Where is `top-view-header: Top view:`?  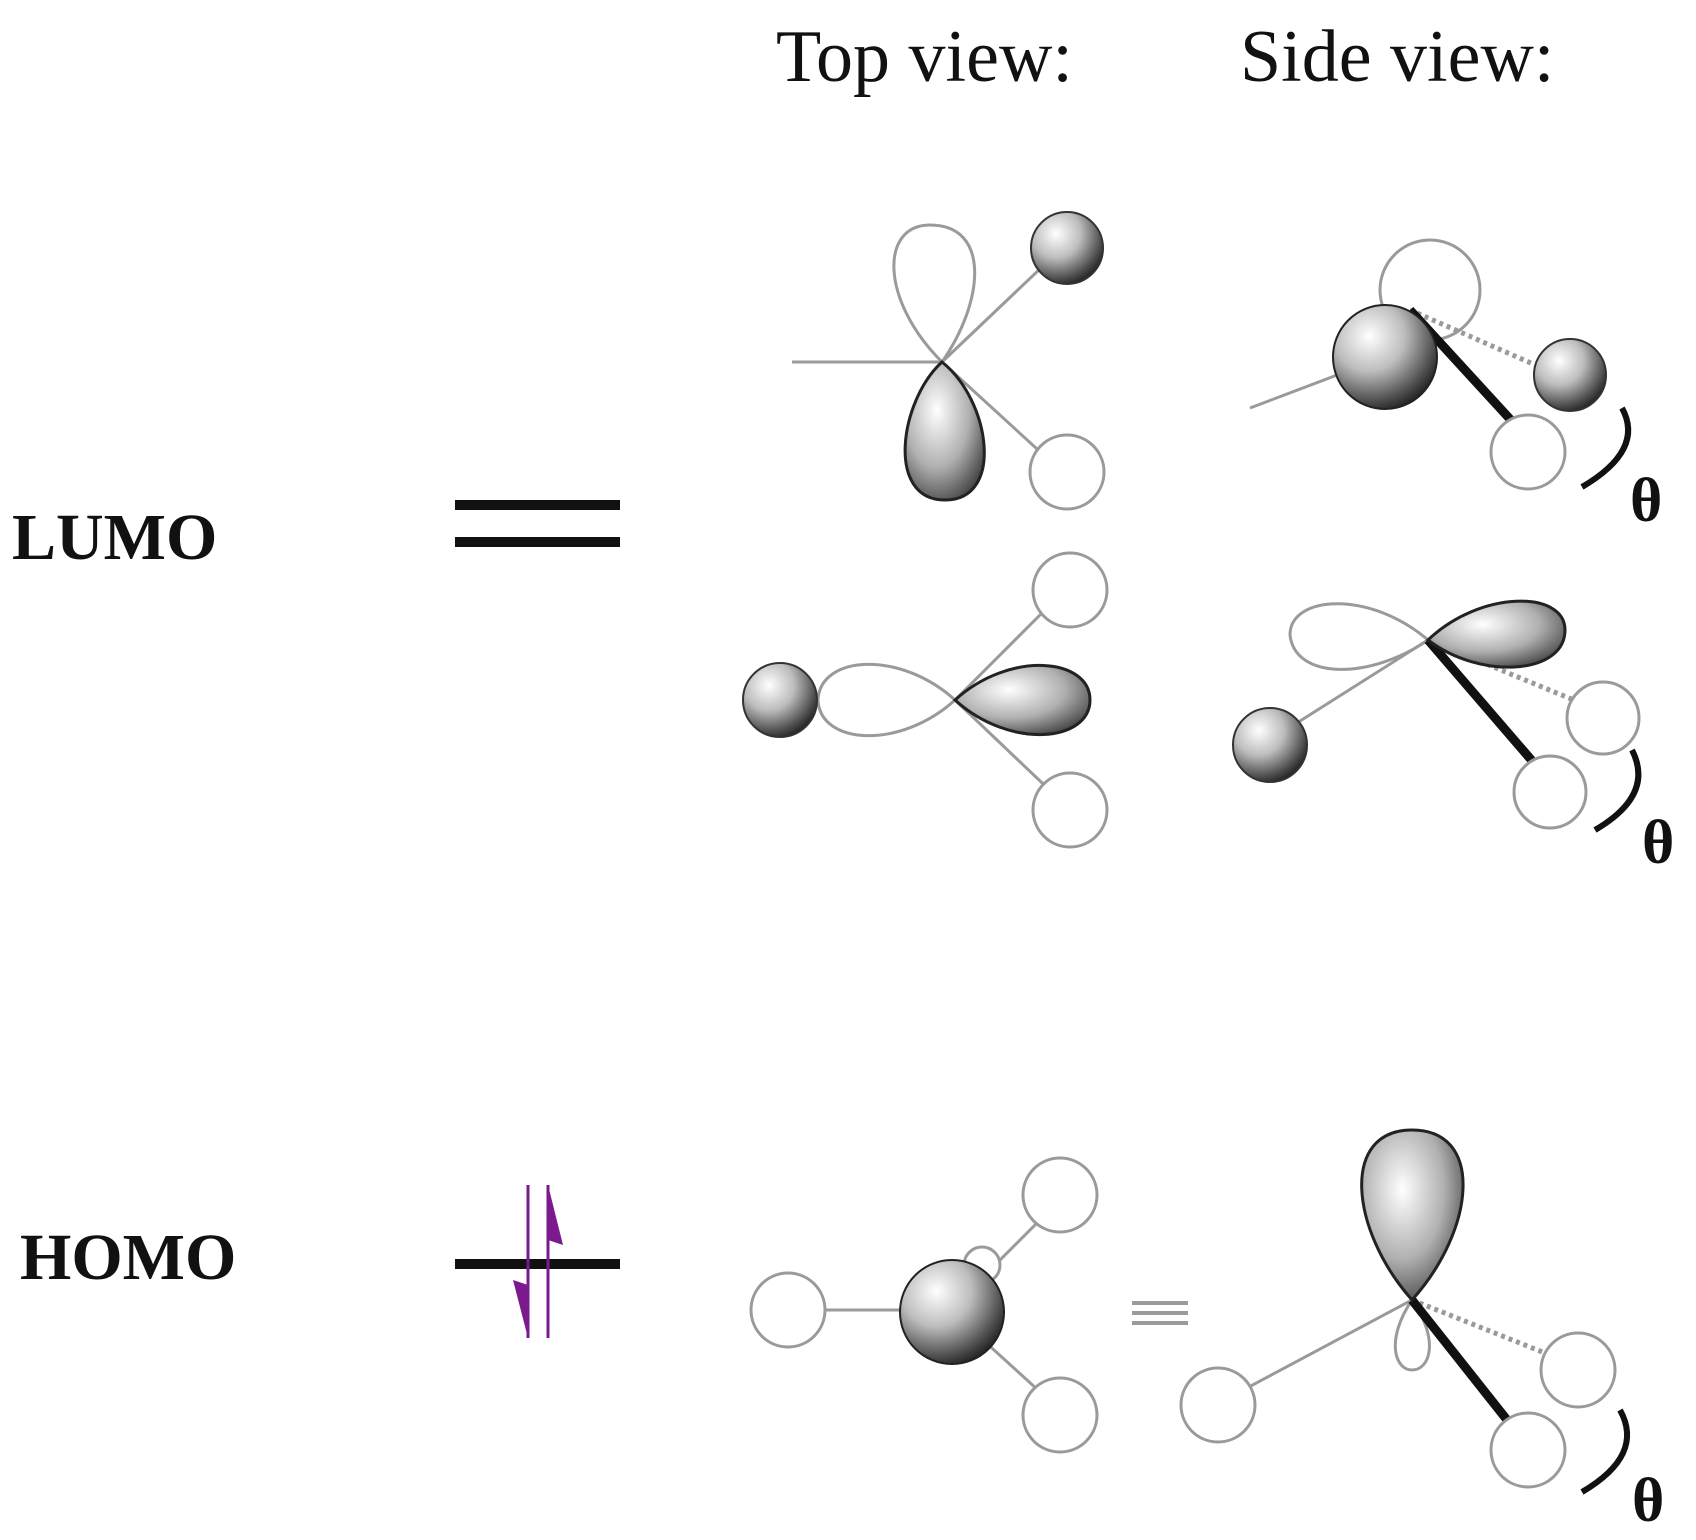
top-view-header: Top view: is located at coordinates (924, 57).